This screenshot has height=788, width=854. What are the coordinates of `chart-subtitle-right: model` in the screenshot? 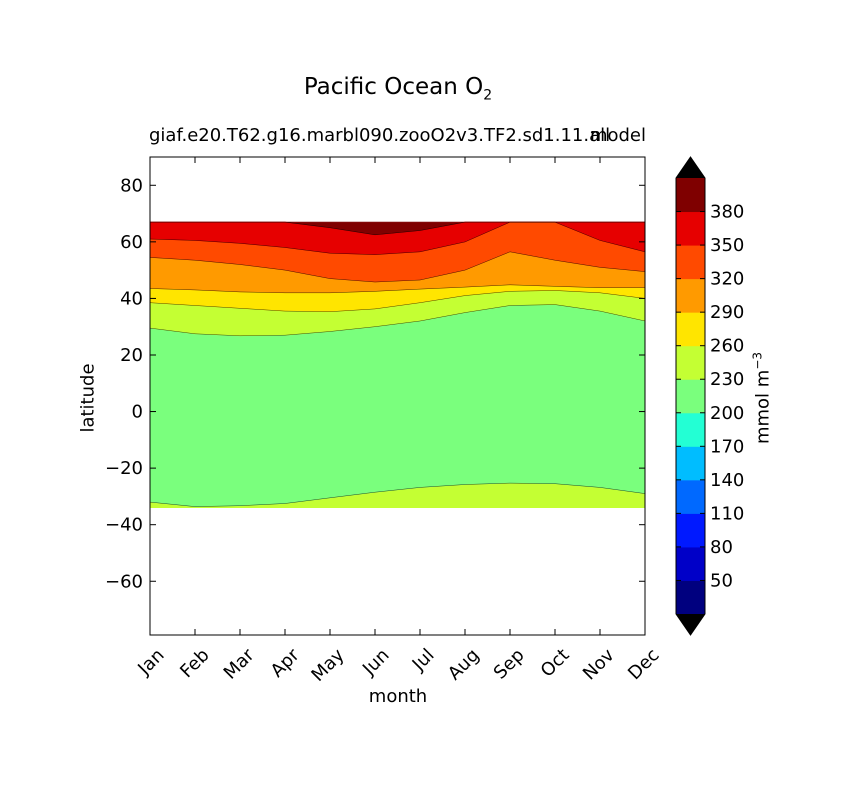 It's located at (617, 135).